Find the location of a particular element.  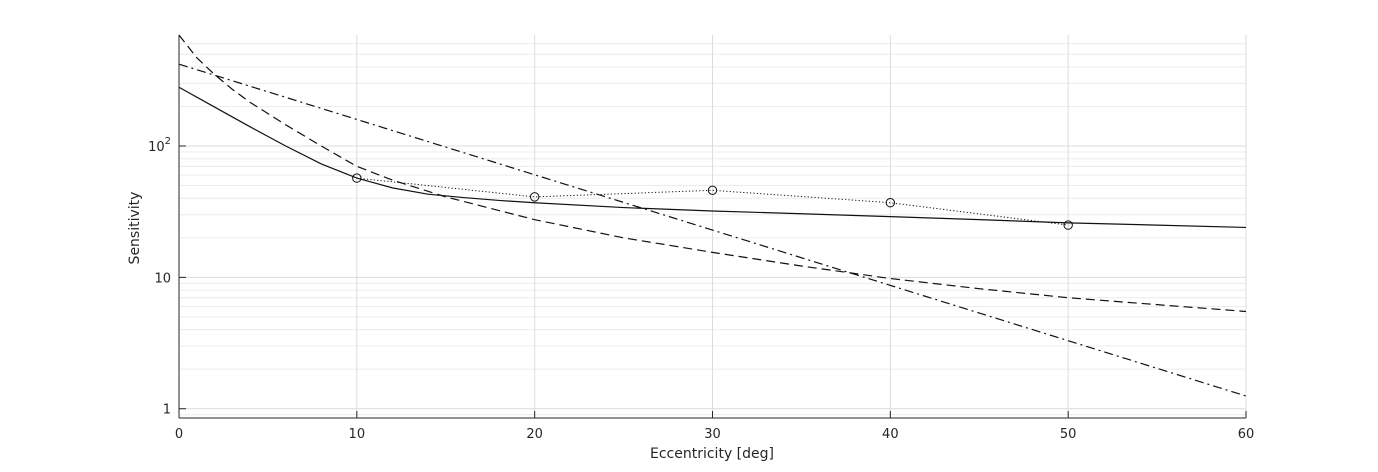

x-tick-labels: 0 10 20 30 40 50 60 is located at coordinates (714, 434).